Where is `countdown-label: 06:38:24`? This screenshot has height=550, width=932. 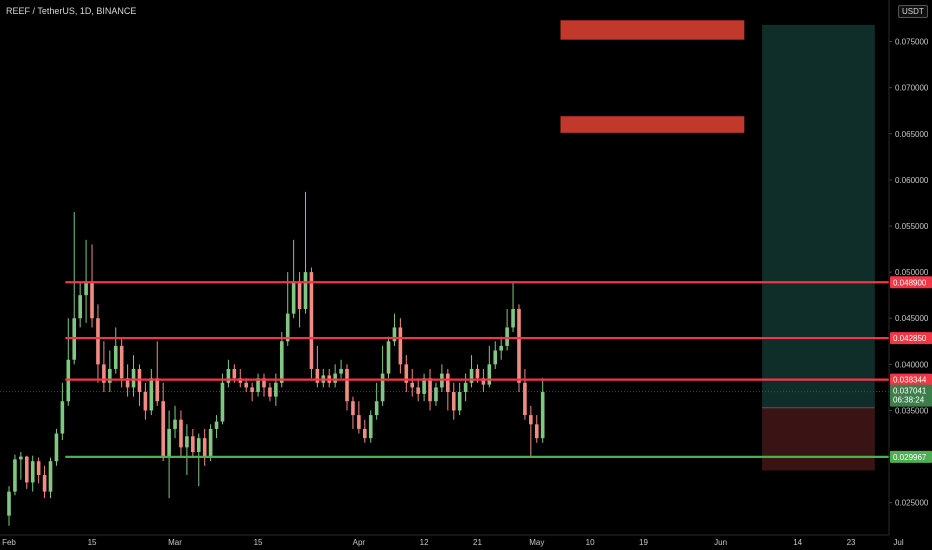
countdown-label: 06:38:24 is located at coordinates (909, 400).